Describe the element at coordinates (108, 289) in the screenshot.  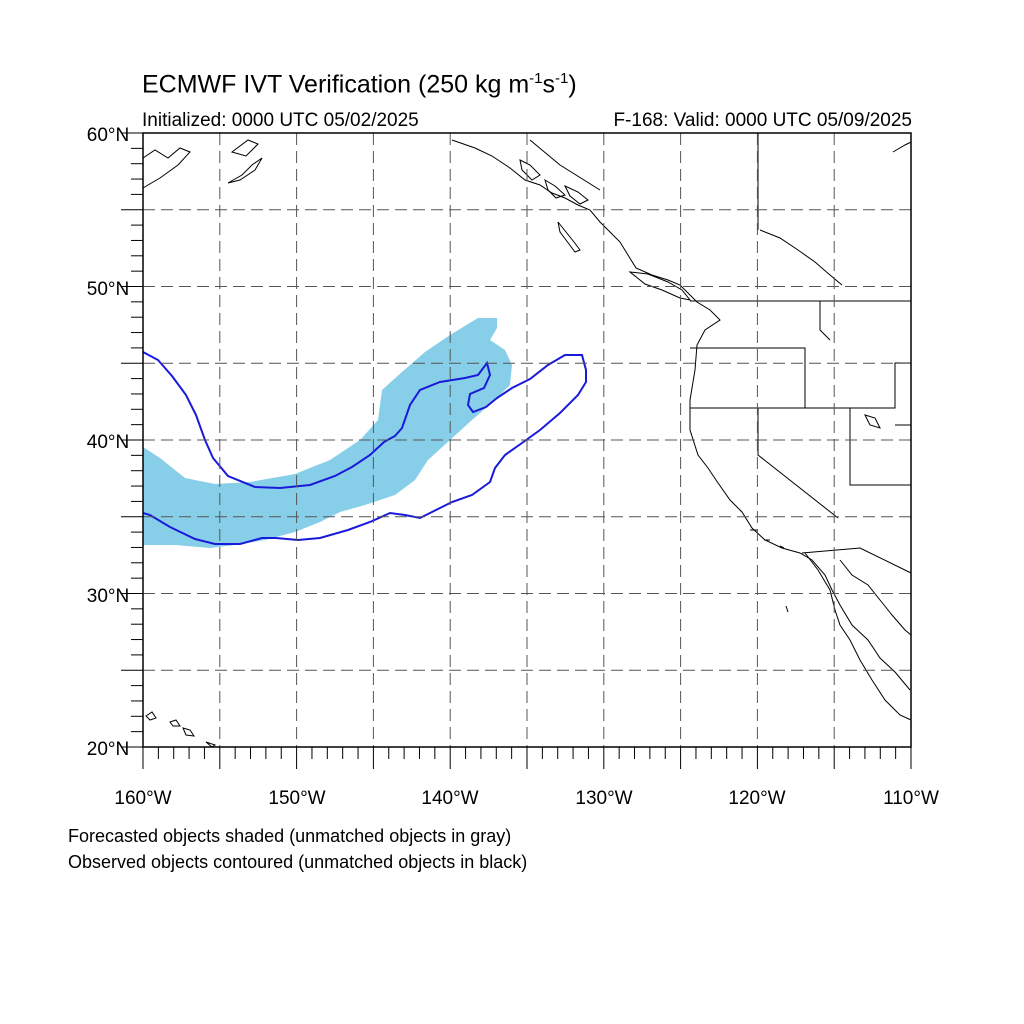
I see `lat-label-50: 50°N` at that location.